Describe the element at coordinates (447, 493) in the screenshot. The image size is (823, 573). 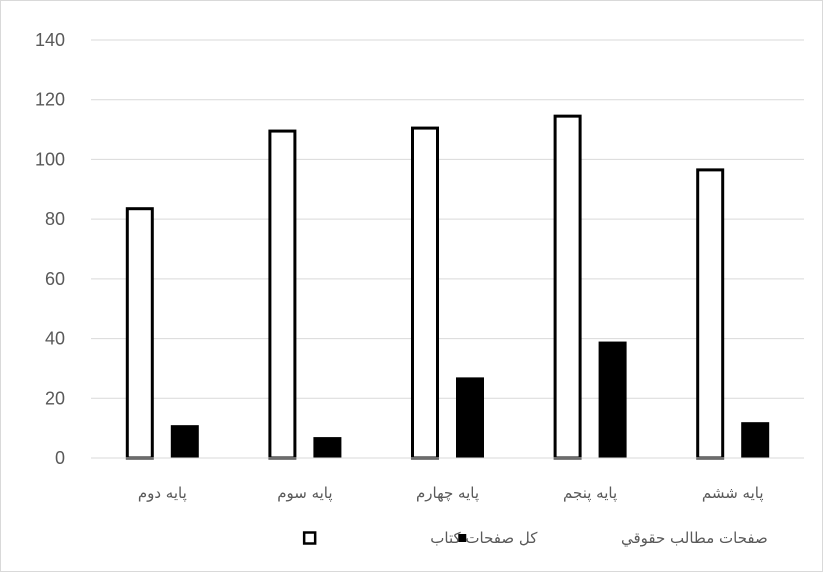
I see `x-category-label: پایه چهارم` at that location.